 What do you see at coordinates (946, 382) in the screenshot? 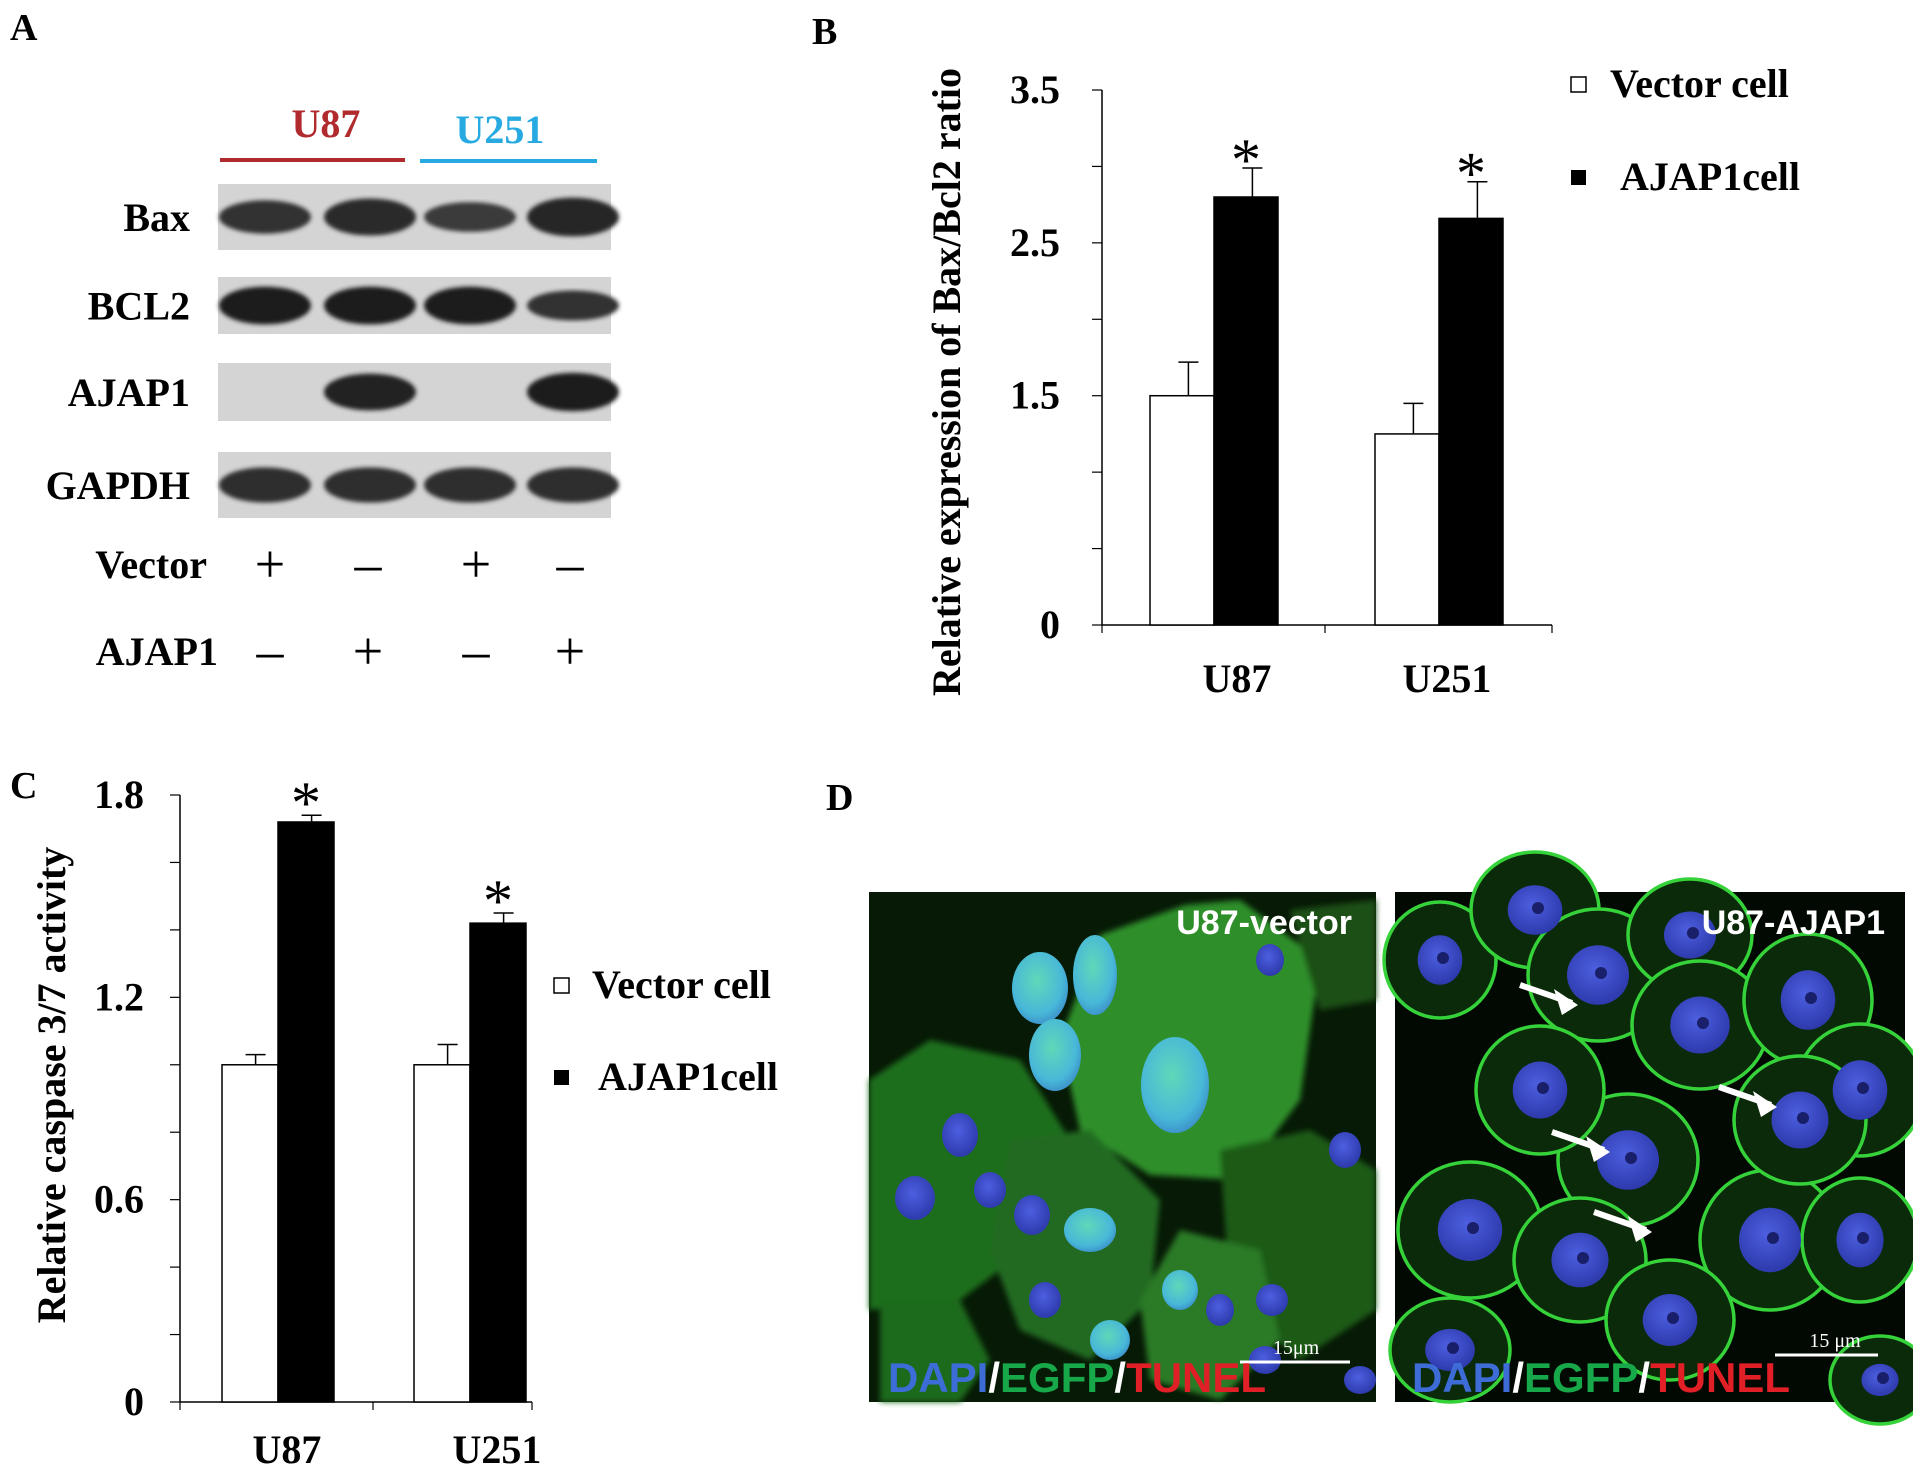
I see `y-axis-label: Relative expression of Bax/Bcl2 ratio` at bounding box center [946, 382].